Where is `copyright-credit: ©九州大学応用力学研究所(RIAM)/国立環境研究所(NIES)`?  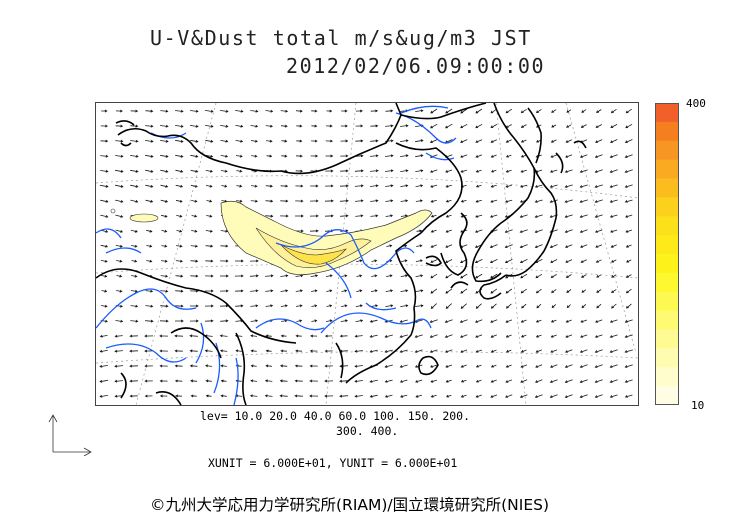
copyright-credit: ©九州大学応用力学研究所(RIAM)/国立環境研究所(NIES) is located at coordinates (350, 505).